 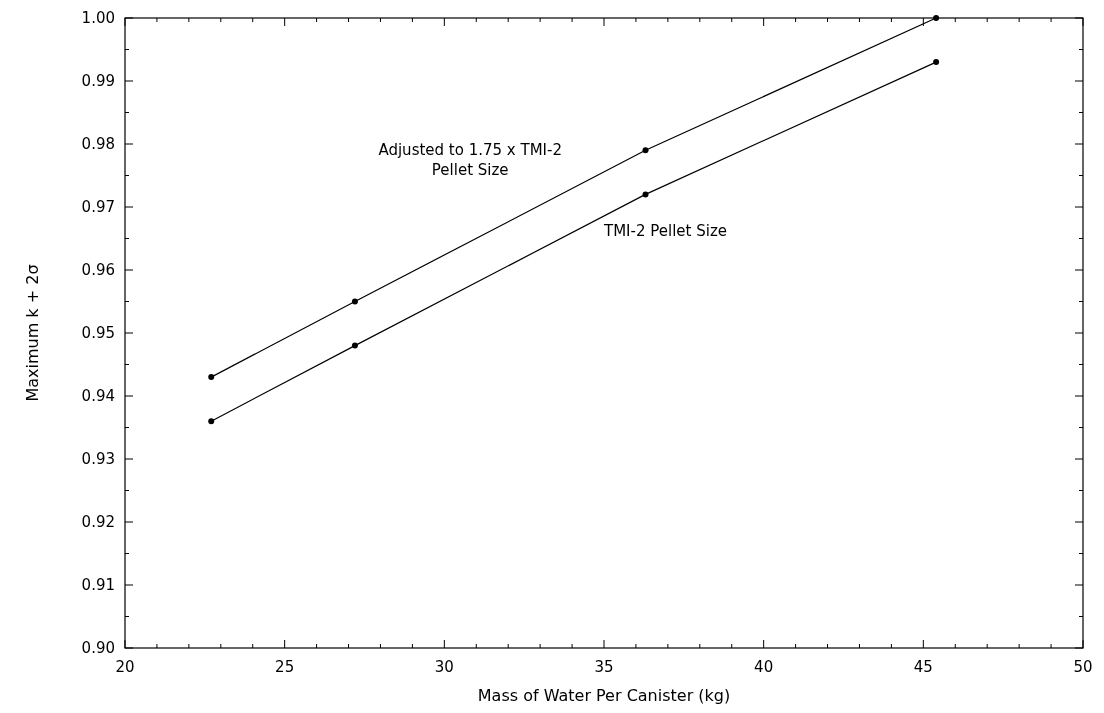 What do you see at coordinates (444, 667) in the screenshot?
I see `x-tick-label: 30` at bounding box center [444, 667].